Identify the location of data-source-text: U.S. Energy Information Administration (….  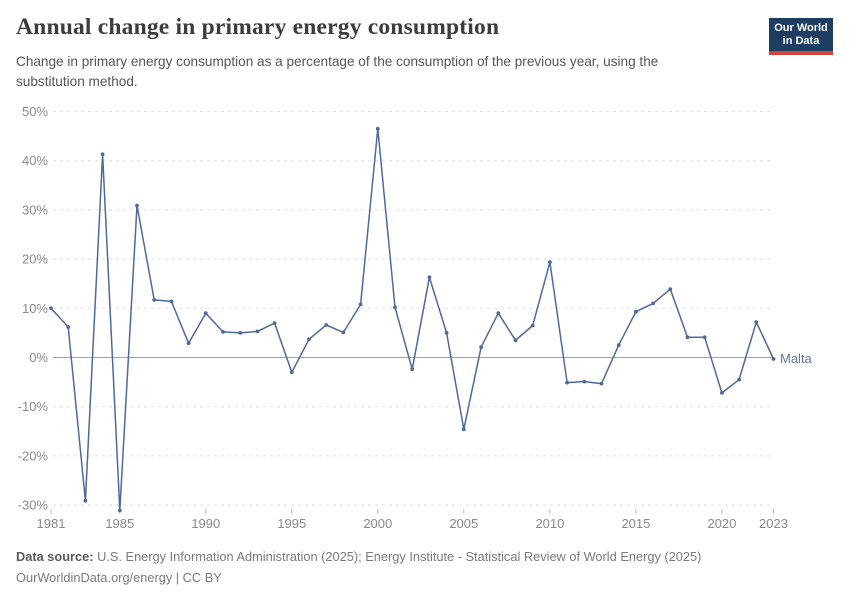
(397, 556).